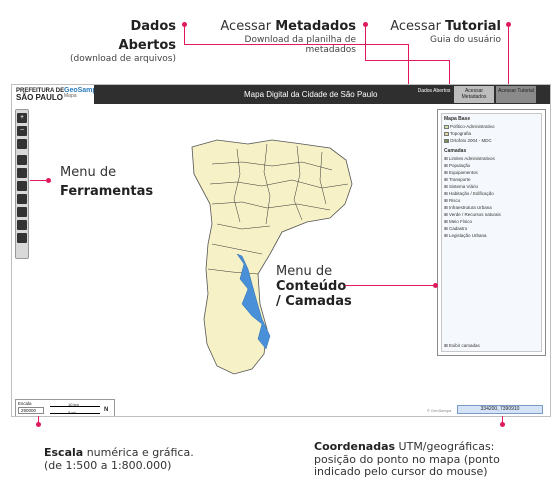 This screenshot has height=487, width=558. What do you see at coordinates (471, 193) in the screenshot?
I see `layer-item-label: Habitação / Edificação` at bounding box center [471, 193].